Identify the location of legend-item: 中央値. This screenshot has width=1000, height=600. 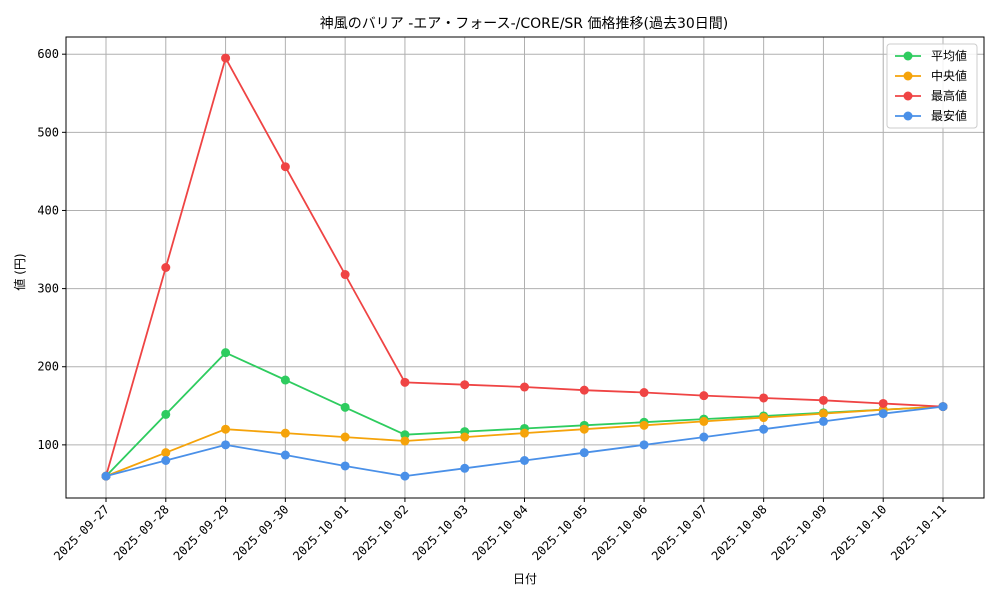
(931, 75).